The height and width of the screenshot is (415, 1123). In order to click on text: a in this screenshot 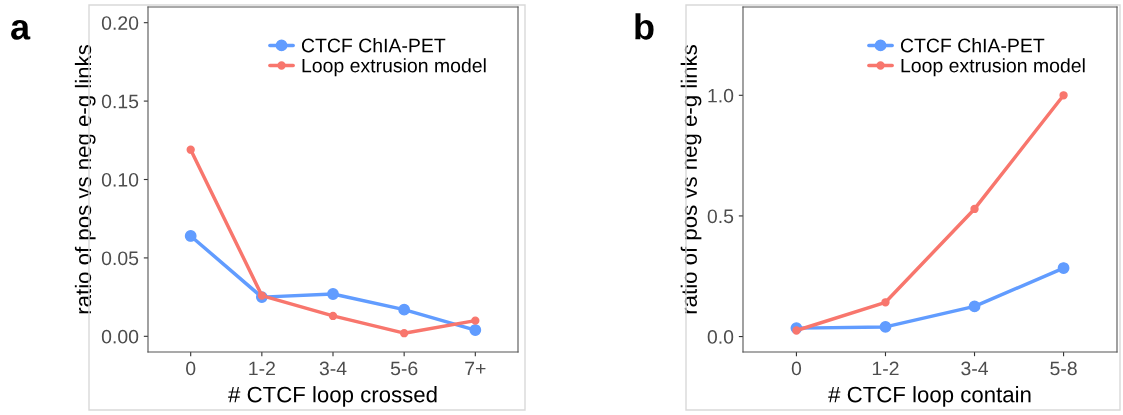, I will do `click(21, 29)`.